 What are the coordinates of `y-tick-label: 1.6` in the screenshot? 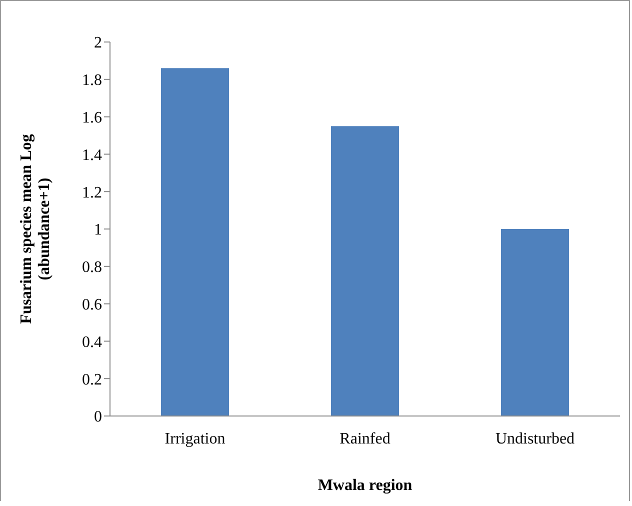 It's located at (92, 117).